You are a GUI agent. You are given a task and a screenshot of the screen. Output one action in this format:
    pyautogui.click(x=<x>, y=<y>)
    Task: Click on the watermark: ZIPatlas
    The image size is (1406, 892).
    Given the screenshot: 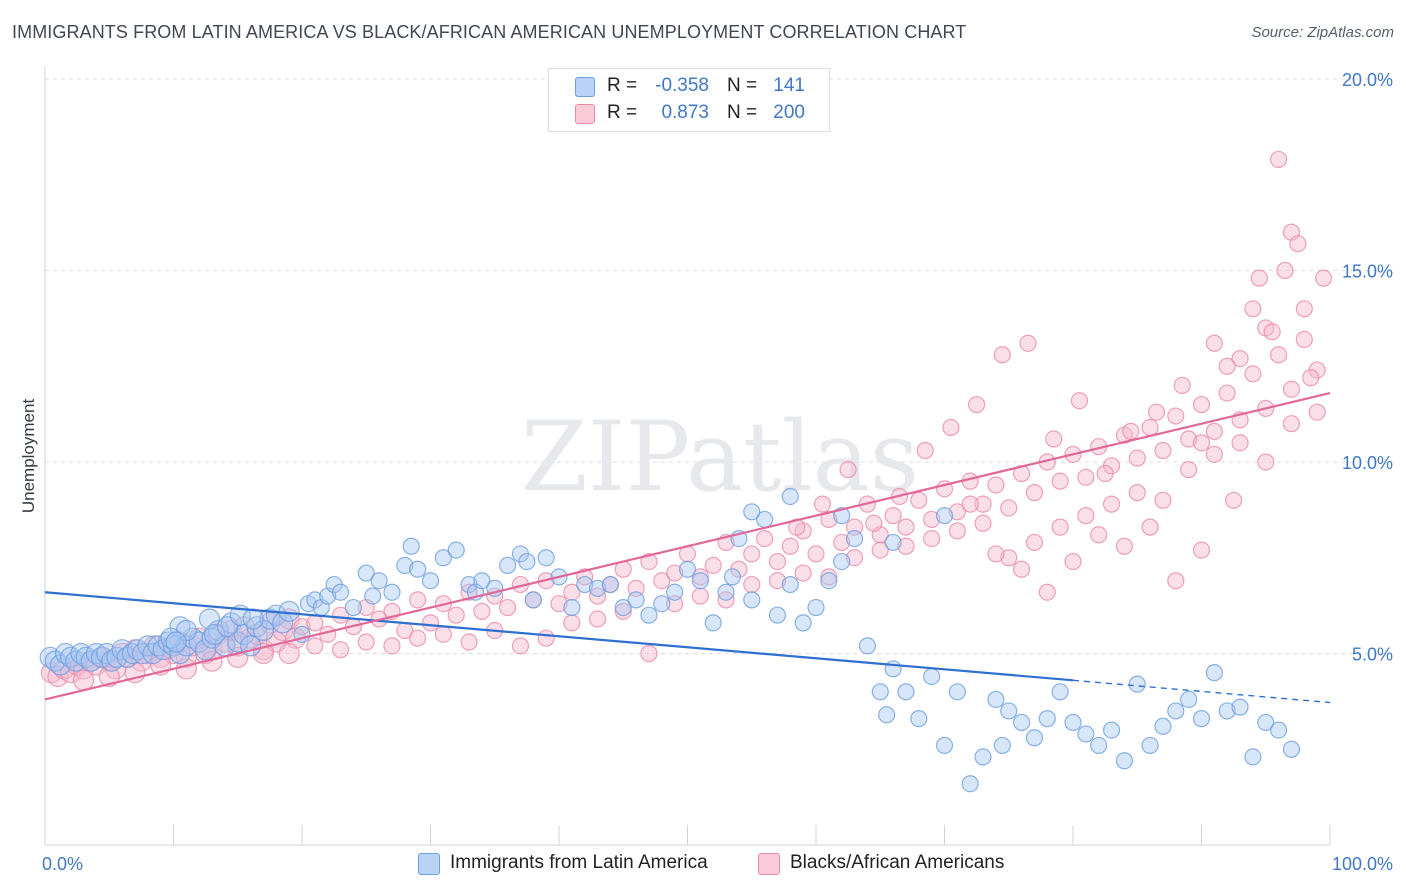 What is the action you would take?
    pyautogui.click(x=720, y=457)
    